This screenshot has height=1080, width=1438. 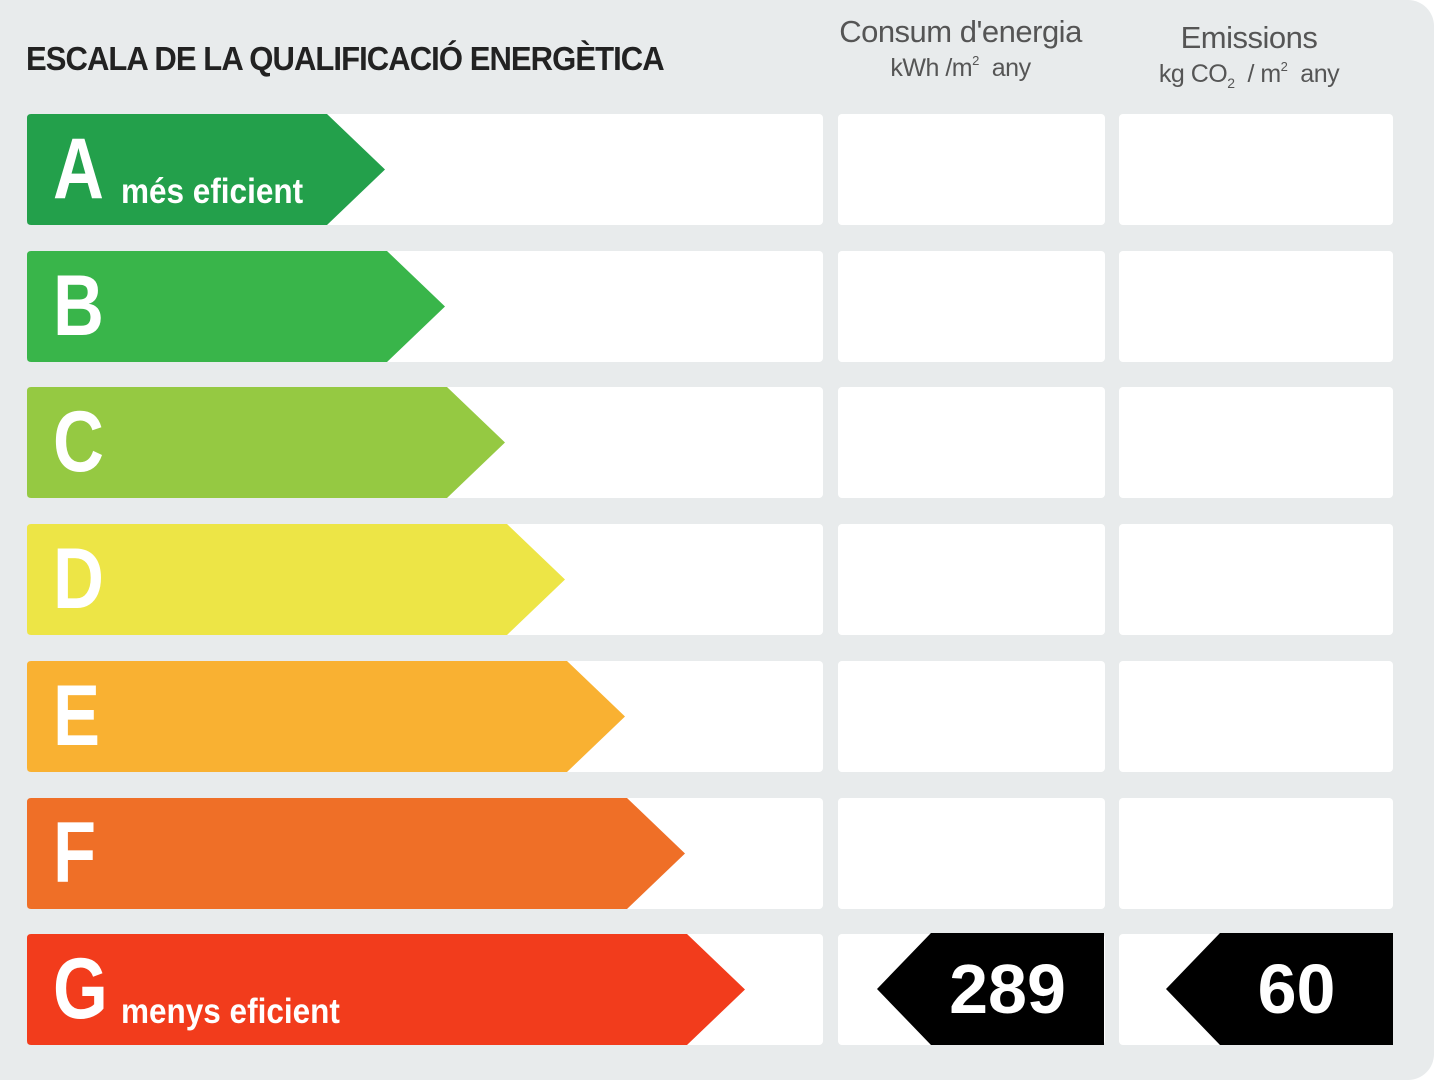 What do you see at coordinates (1296, 989) in the screenshot?
I see `emissions-value-badge-value: 60` at bounding box center [1296, 989].